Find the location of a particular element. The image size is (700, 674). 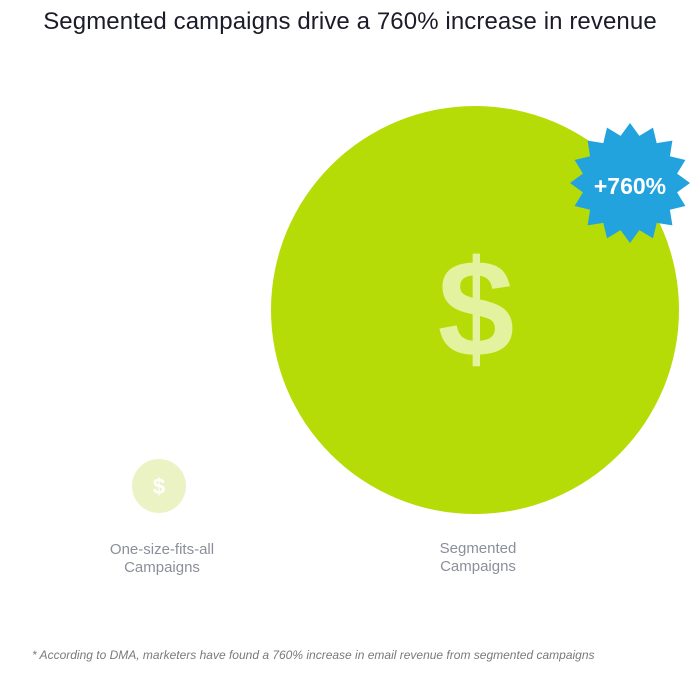

one-size-fits-all-bubble is located at coordinates (159, 486).